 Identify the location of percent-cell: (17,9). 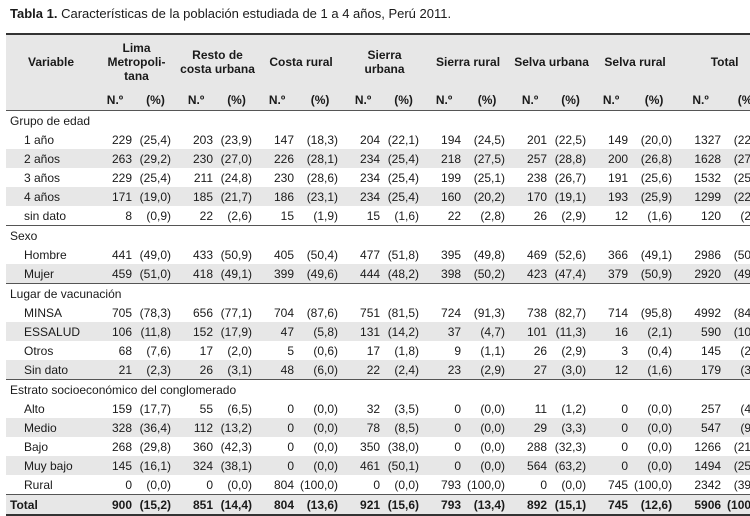
(237, 331).